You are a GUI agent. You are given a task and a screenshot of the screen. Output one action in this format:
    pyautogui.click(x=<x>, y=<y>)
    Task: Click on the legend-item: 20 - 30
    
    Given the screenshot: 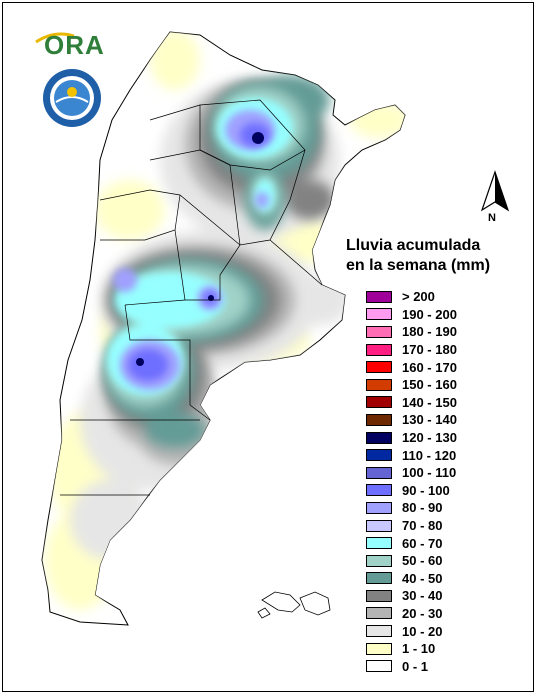 What is the action you would take?
    pyautogui.click(x=411, y=614)
    